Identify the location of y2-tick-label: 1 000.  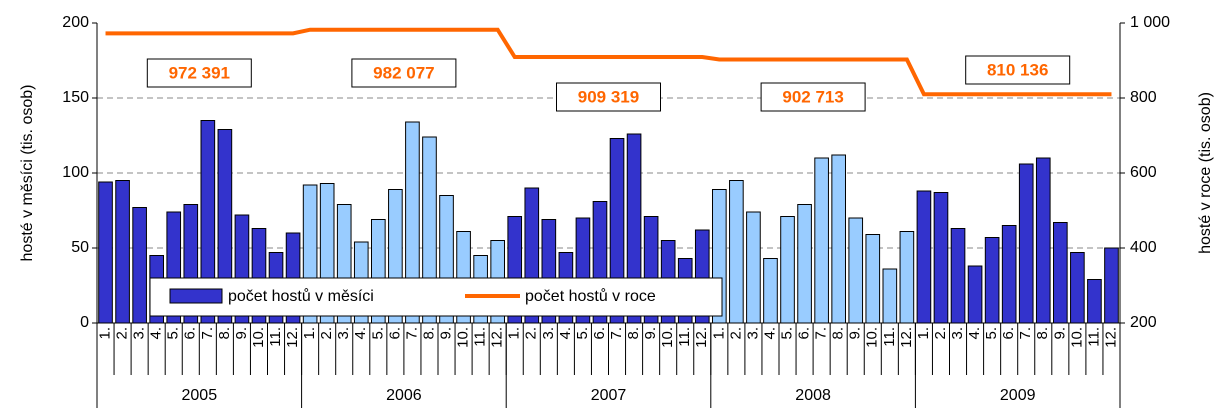
(1150, 22).